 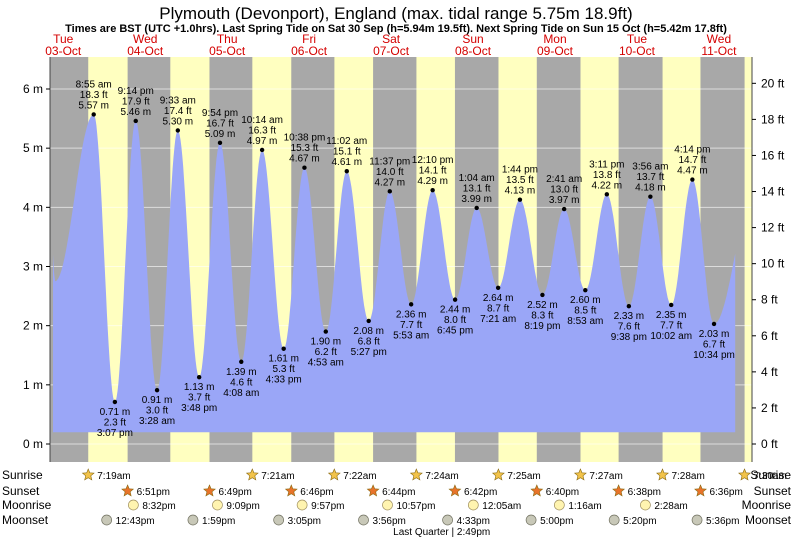 I want to click on moonrise-time: 2:28am, so click(x=670, y=506).